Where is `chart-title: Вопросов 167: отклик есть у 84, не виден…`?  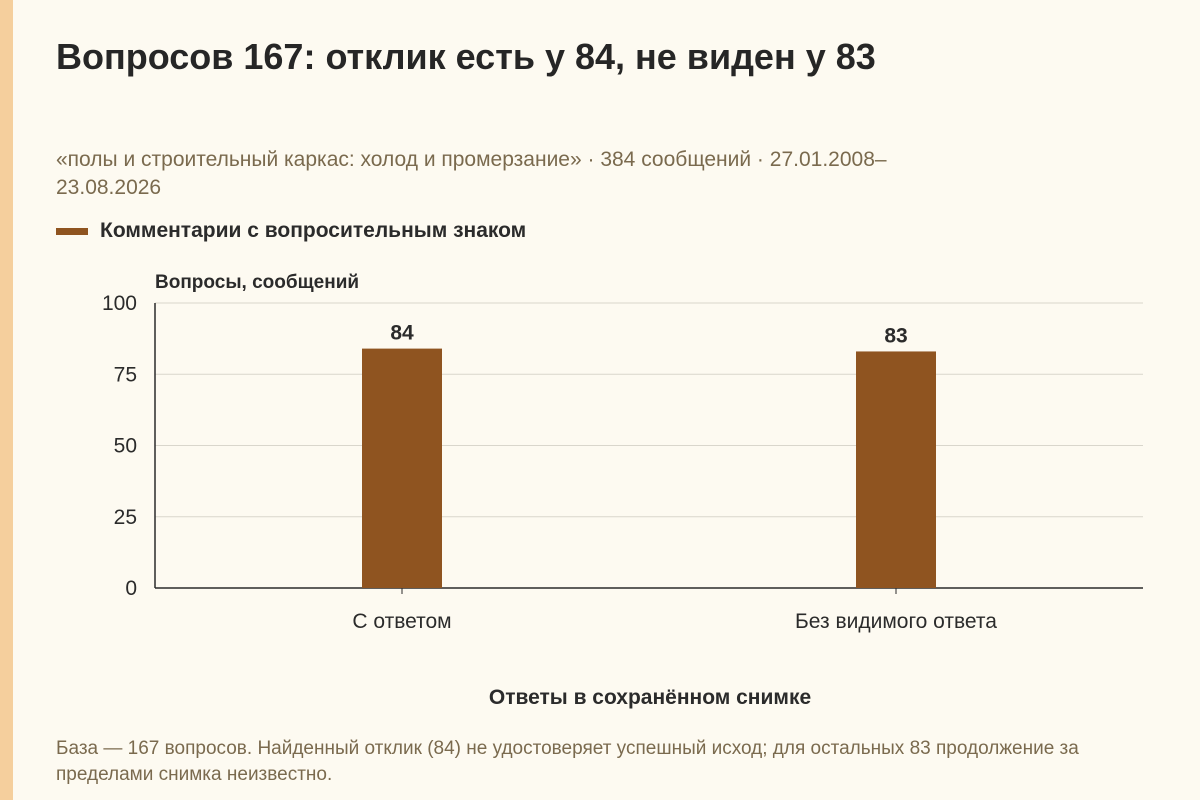 chart-title: Вопросов 167: отклик есть у 84, не виден… is located at coordinates (466, 56).